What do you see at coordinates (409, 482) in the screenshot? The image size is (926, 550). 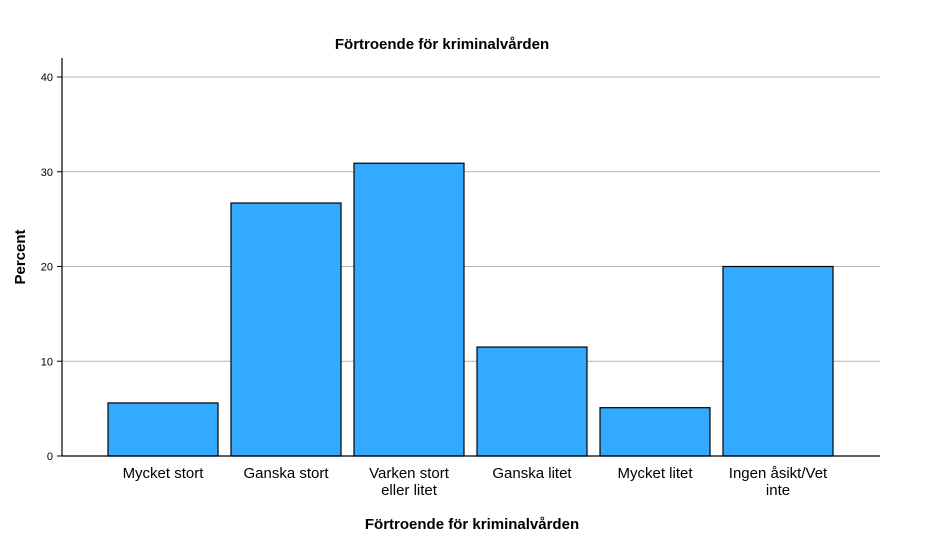 I see `x-tick-label: Varken stort eller litet` at bounding box center [409, 482].